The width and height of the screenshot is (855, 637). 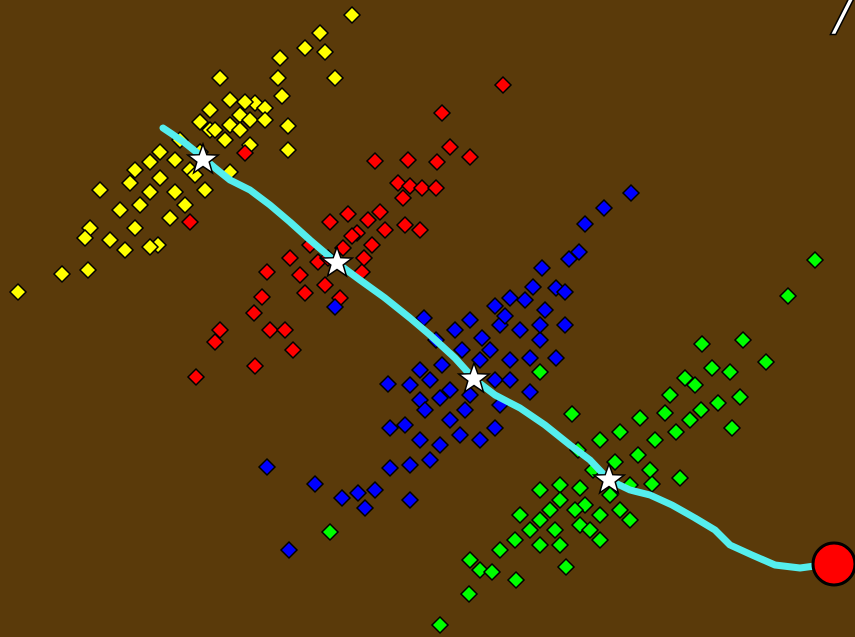 I want to click on centroid-star-yellow, so click(x=203, y=158).